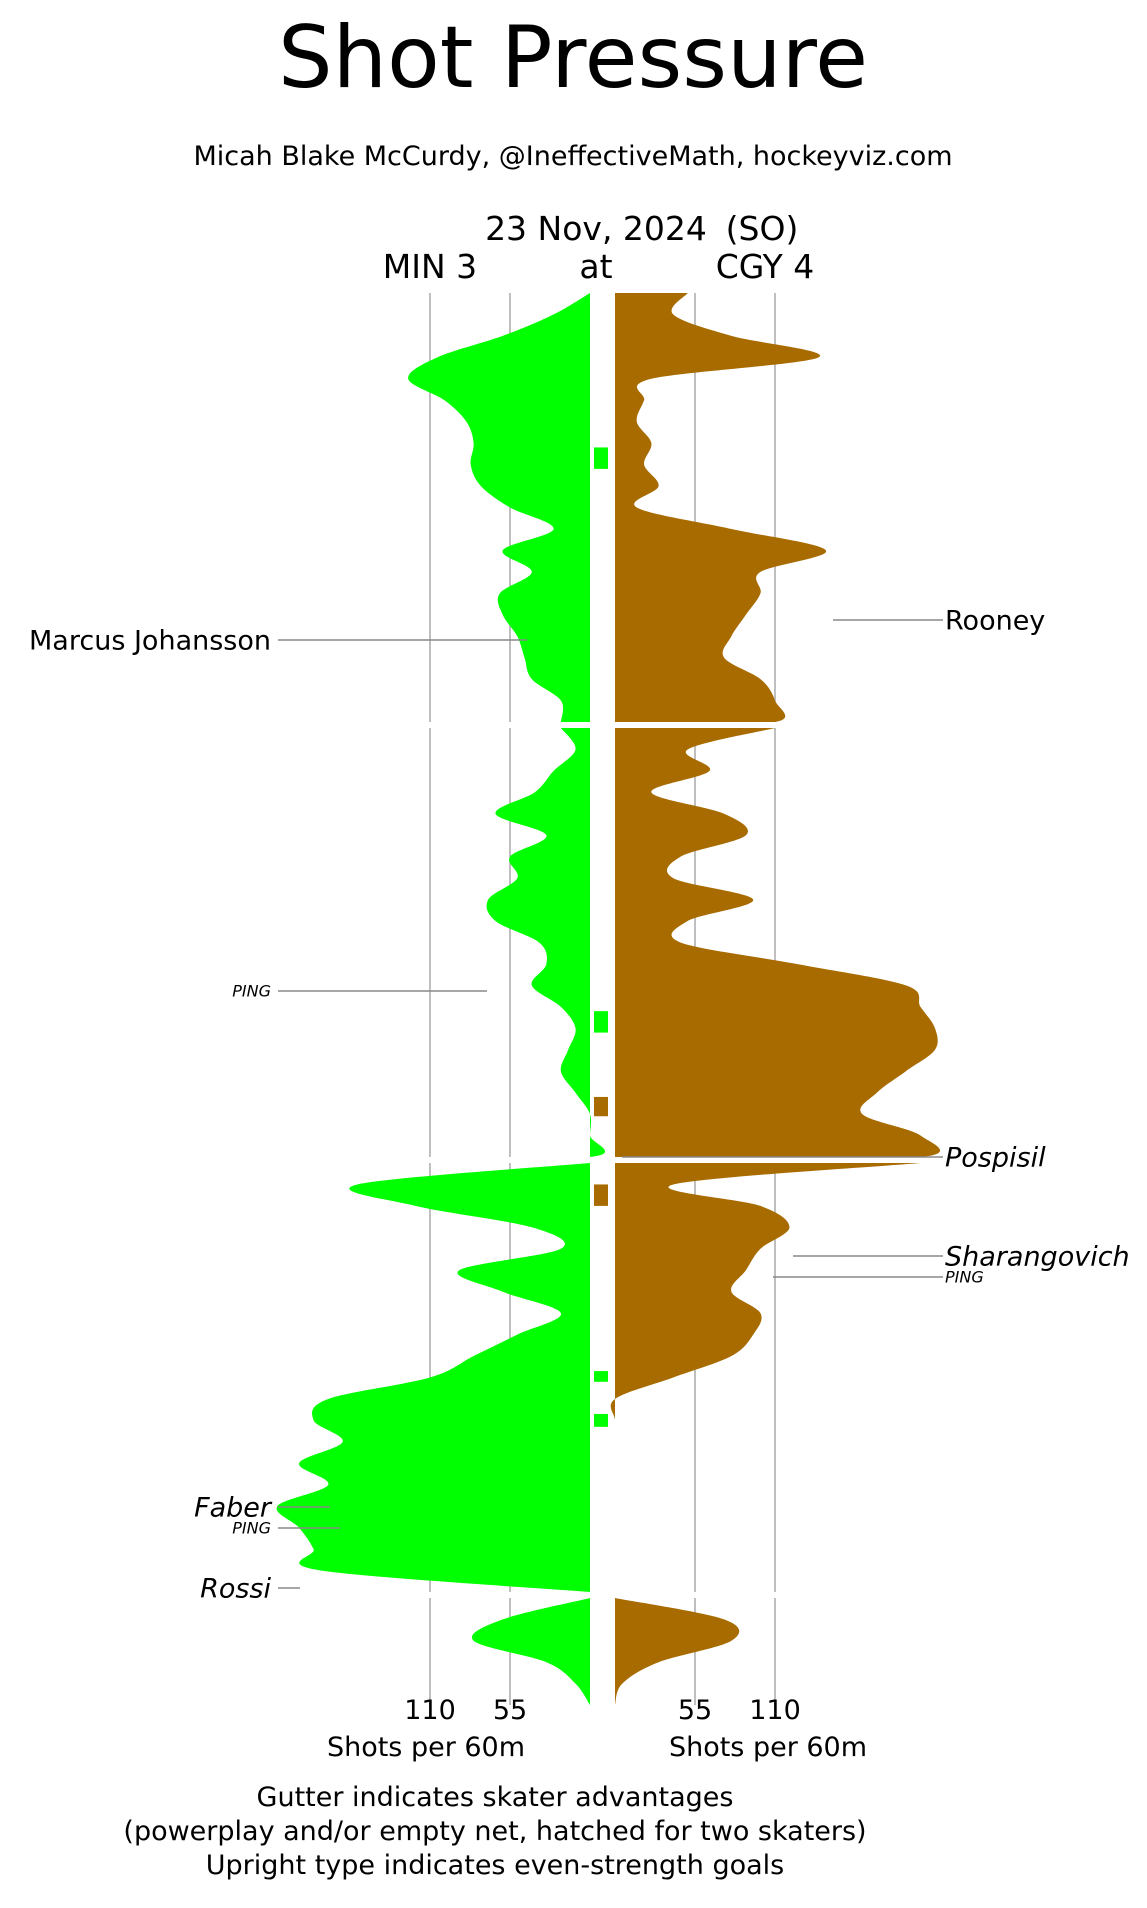  What do you see at coordinates (495, 1797) in the screenshot?
I see `footnote-line-1: Gutter indicates skater advantages` at bounding box center [495, 1797].